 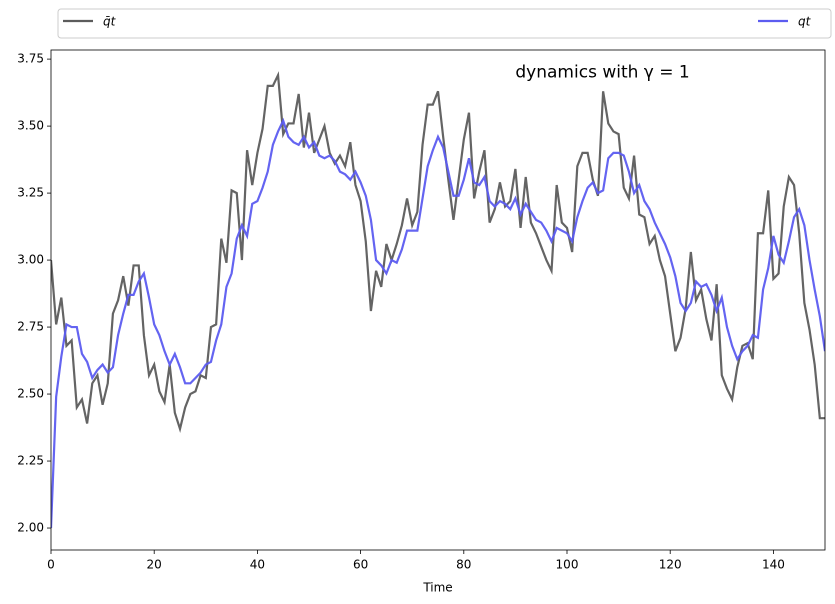 What do you see at coordinates (602, 73) in the screenshot?
I see `annotation: dynamics with γ = 1` at bounding box center [602, 73].